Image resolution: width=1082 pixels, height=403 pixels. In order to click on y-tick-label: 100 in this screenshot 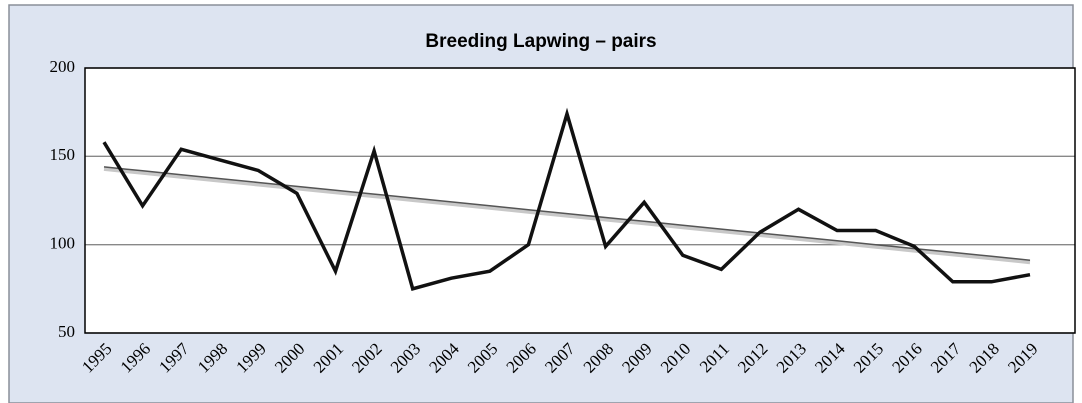, I will do `click(63, 243)`.